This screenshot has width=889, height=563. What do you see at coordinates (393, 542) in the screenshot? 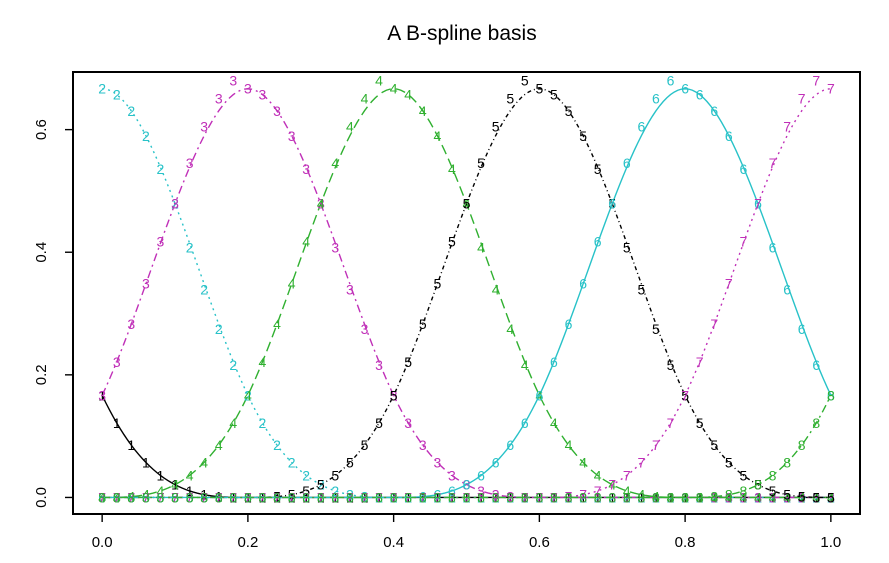
I see `x-tick-label: 0.4` at bounding box center [393, 542].